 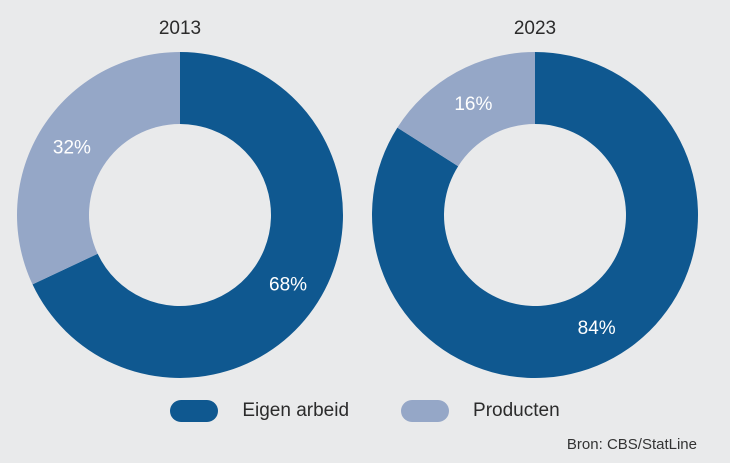 I want to click on data-label-2023-eigen-arbeid: 84%, so click(x=597, y=328).